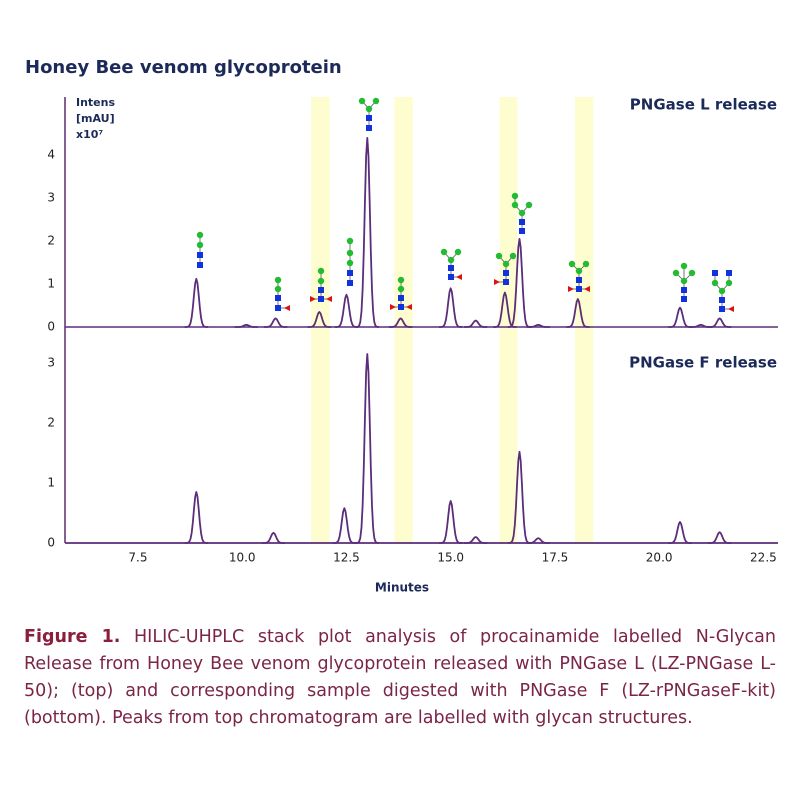 The height and width of the screenshot is (800, 800). What do you see at coordinates (402, 588) in the screenshot?
I see `x-axis-label: Minutes` at bounding box center [402, 588].